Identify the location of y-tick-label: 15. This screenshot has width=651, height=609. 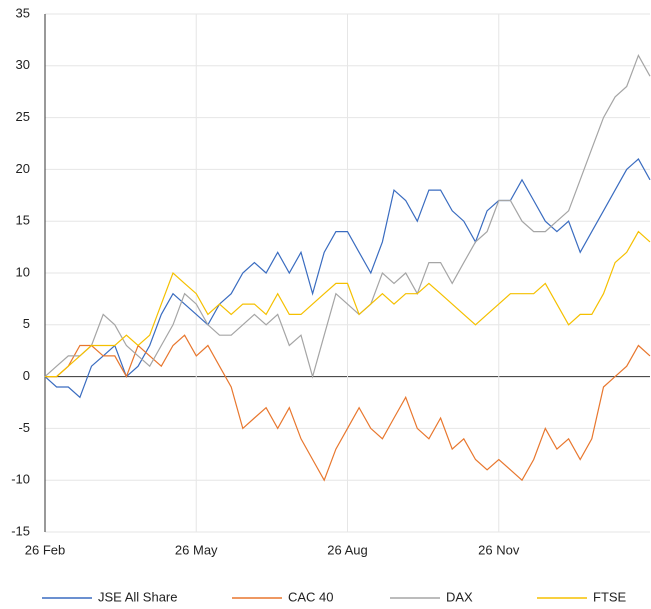
(23, 220).